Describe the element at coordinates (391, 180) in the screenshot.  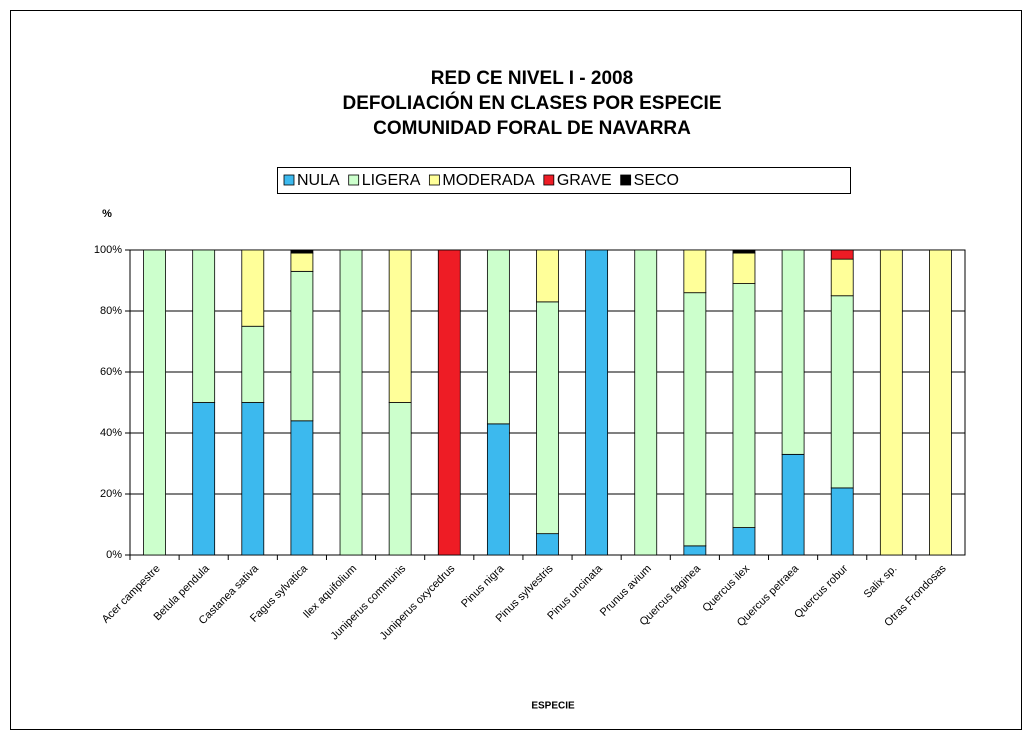
I see `legend-label: LIGERA` at that location.